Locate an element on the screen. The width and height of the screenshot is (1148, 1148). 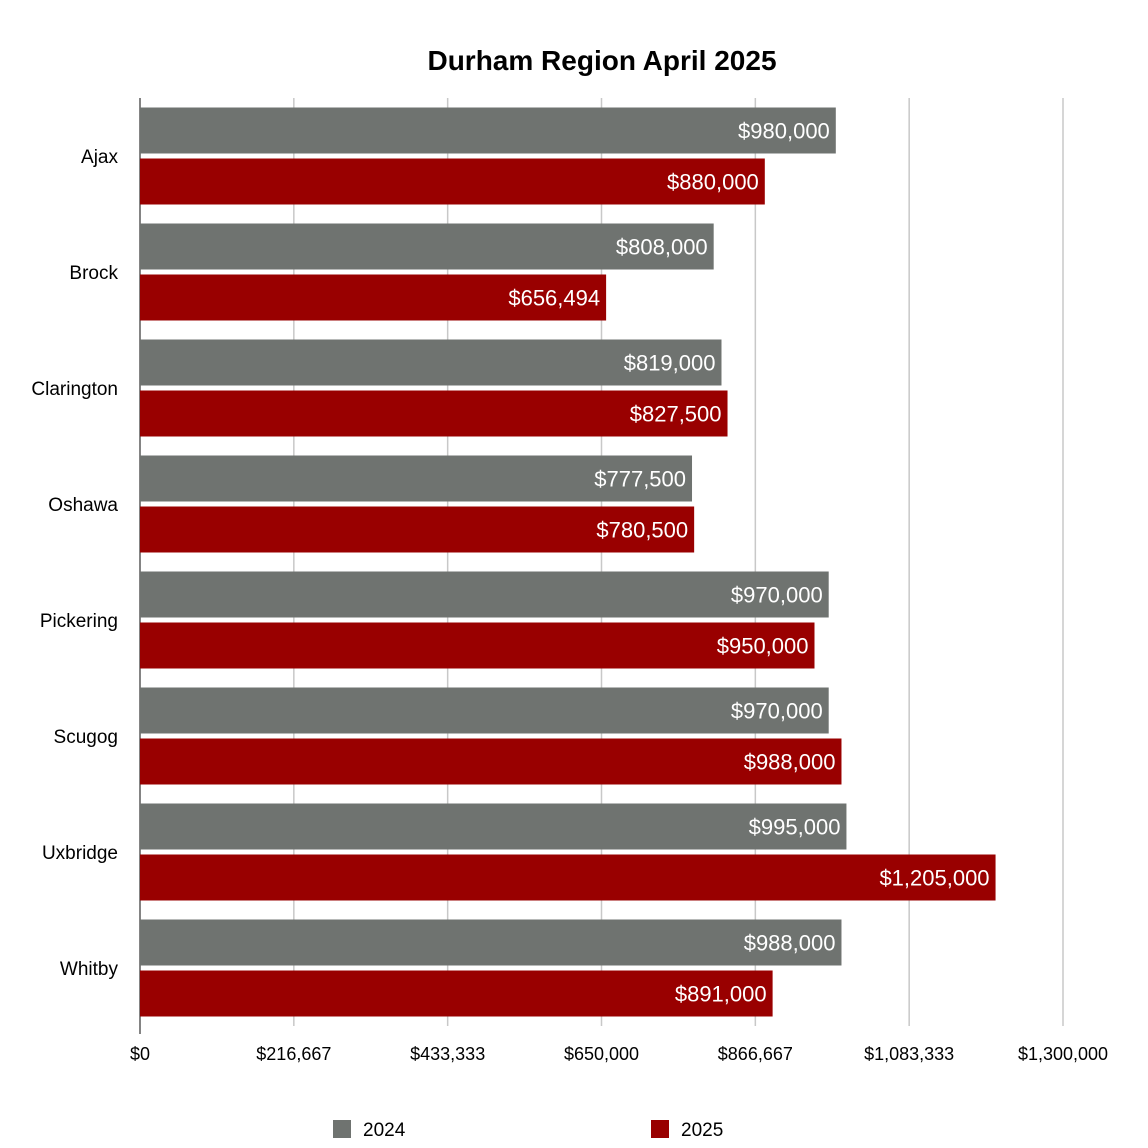
bar-brock-2024 is located at coordinates (427, 246).